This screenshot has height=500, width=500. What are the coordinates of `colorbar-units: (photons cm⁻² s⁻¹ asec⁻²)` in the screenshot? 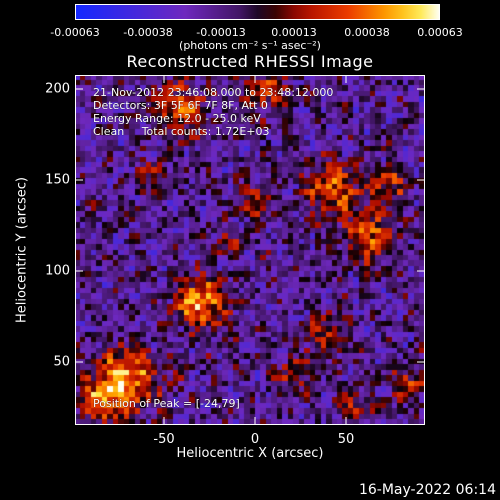 It's located at (250, 45).